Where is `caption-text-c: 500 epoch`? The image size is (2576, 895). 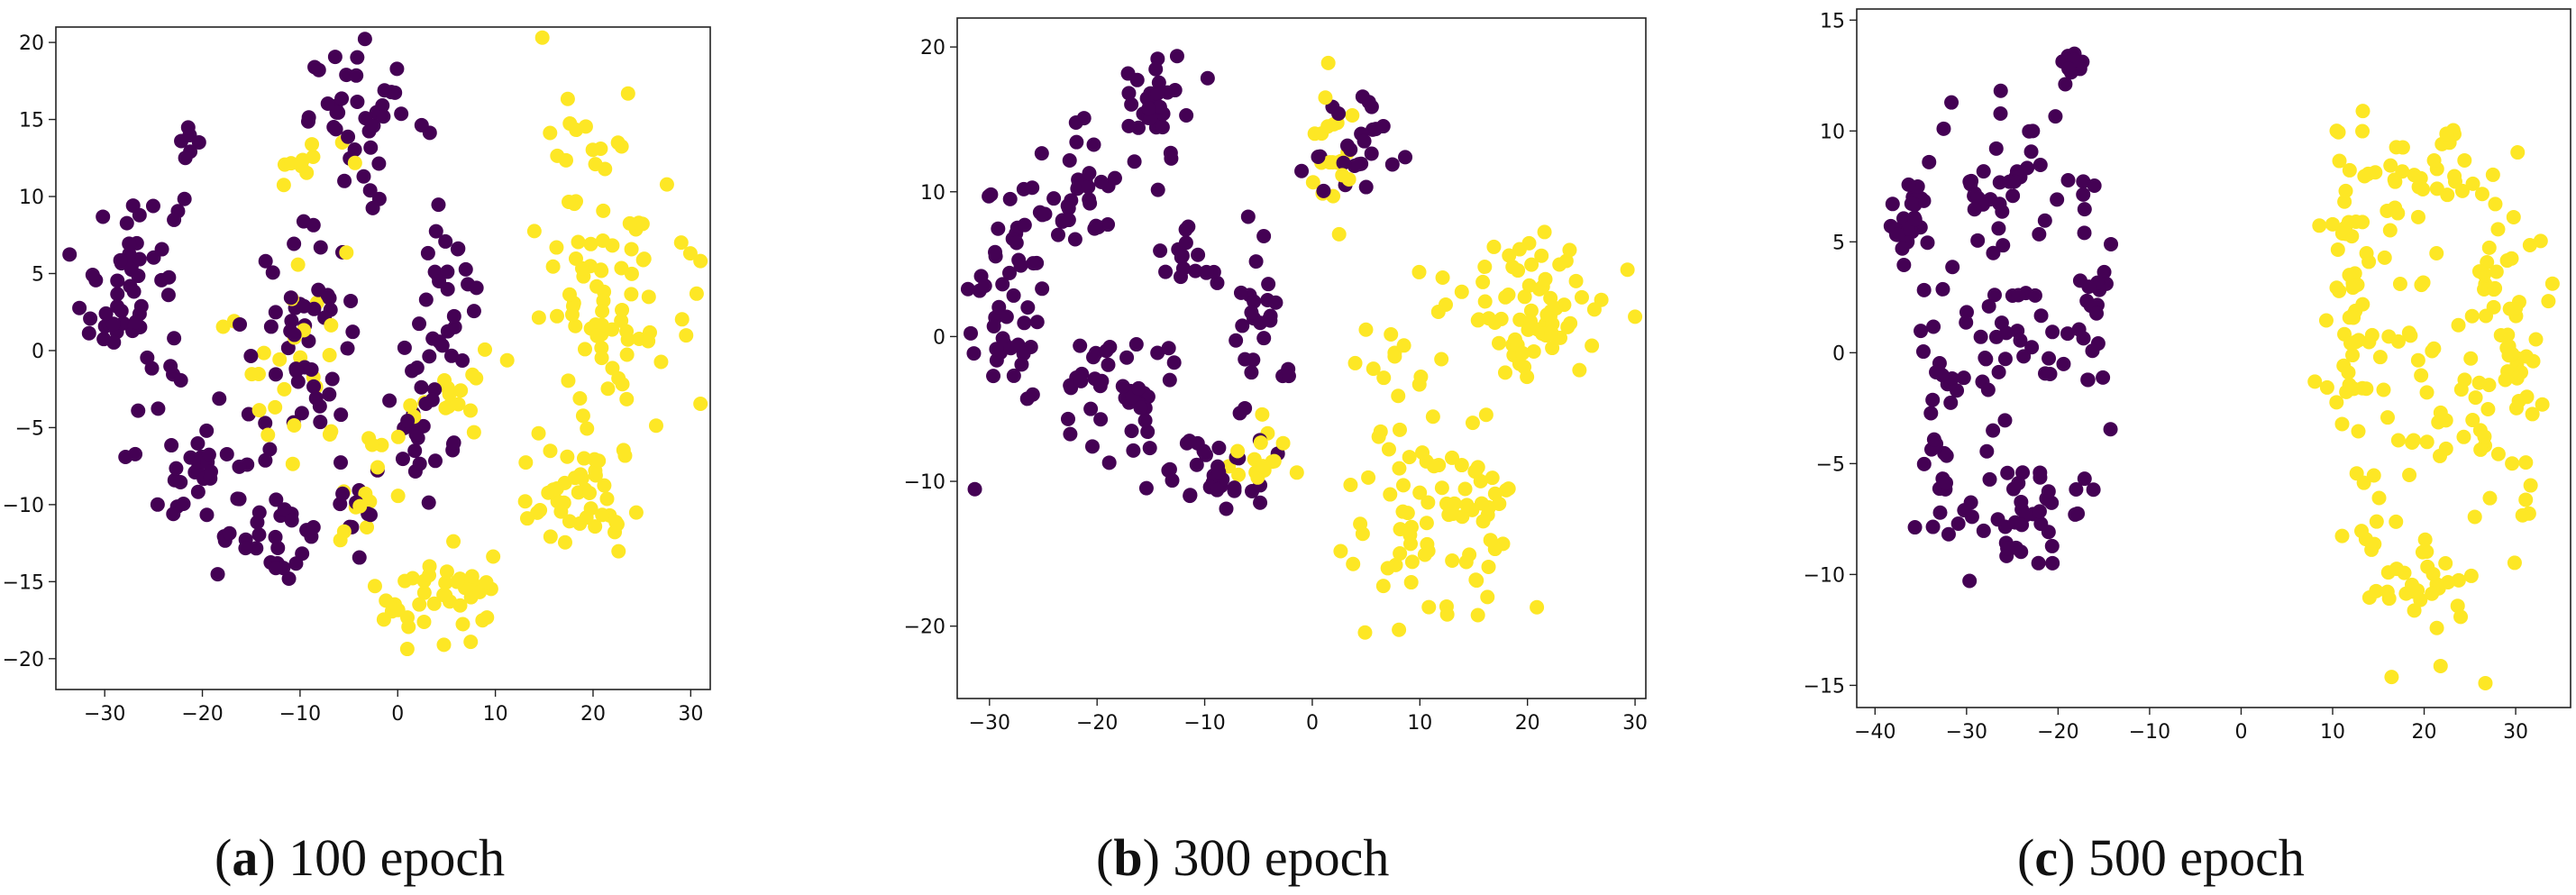 caption-text-c: 500 epoch is located at coordinates (2196, 857).